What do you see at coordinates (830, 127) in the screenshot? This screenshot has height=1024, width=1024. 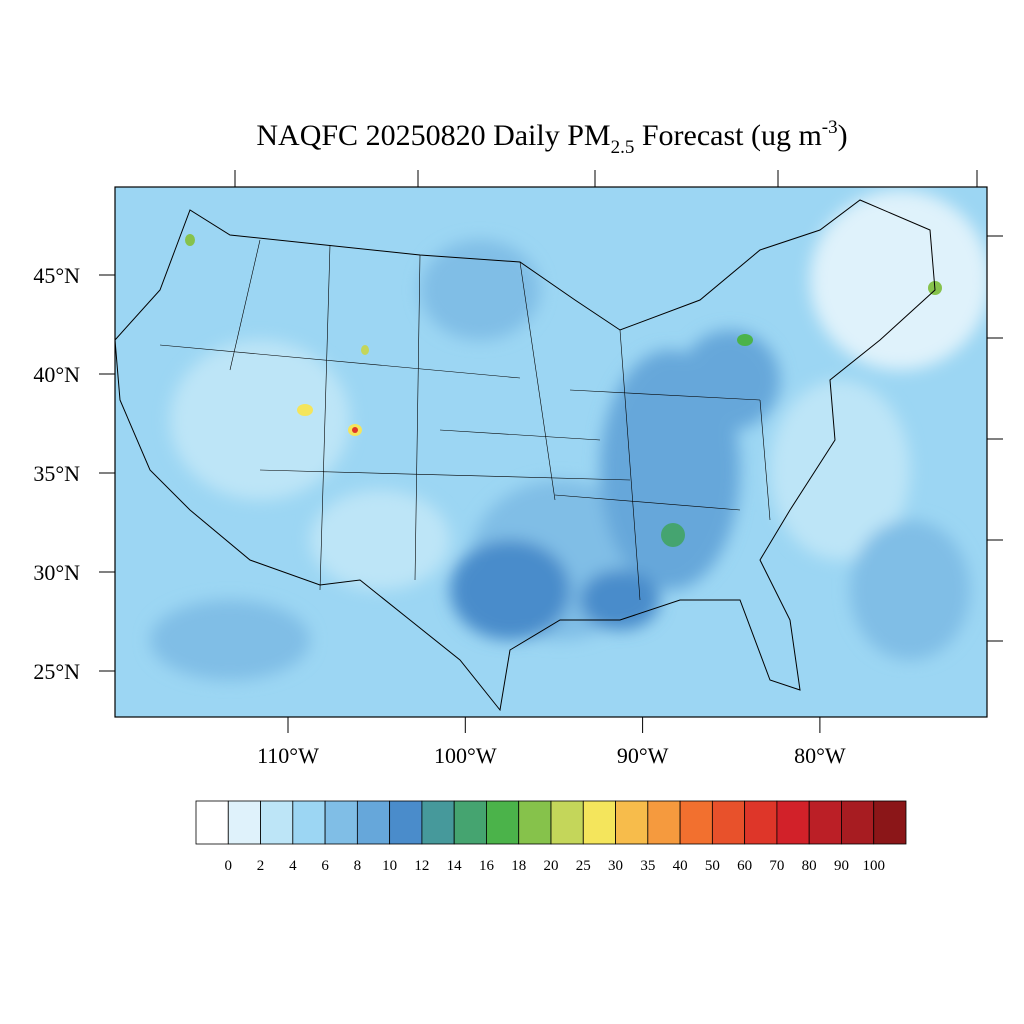 I see `title-superscript: -3` at bounding box center [830, 127].